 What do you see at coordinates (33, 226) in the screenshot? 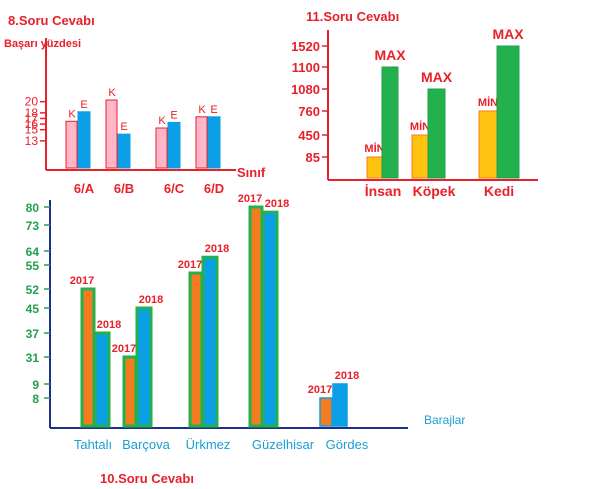
I see `chart10-tick-label: 73` at bounding box center [33, 226].